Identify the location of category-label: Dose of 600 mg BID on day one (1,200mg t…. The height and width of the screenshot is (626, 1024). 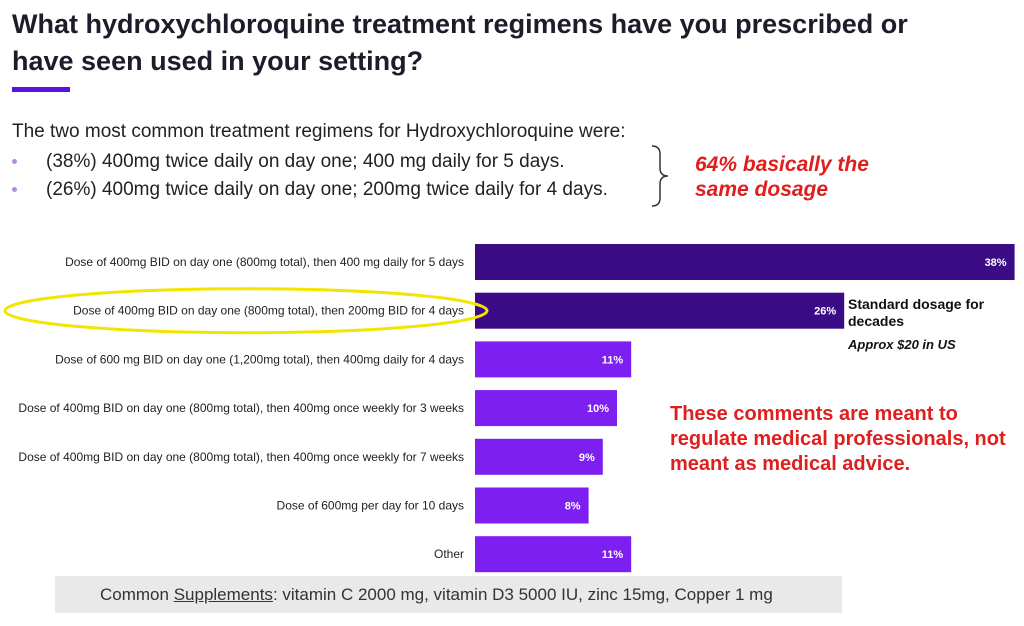
(259, 359).